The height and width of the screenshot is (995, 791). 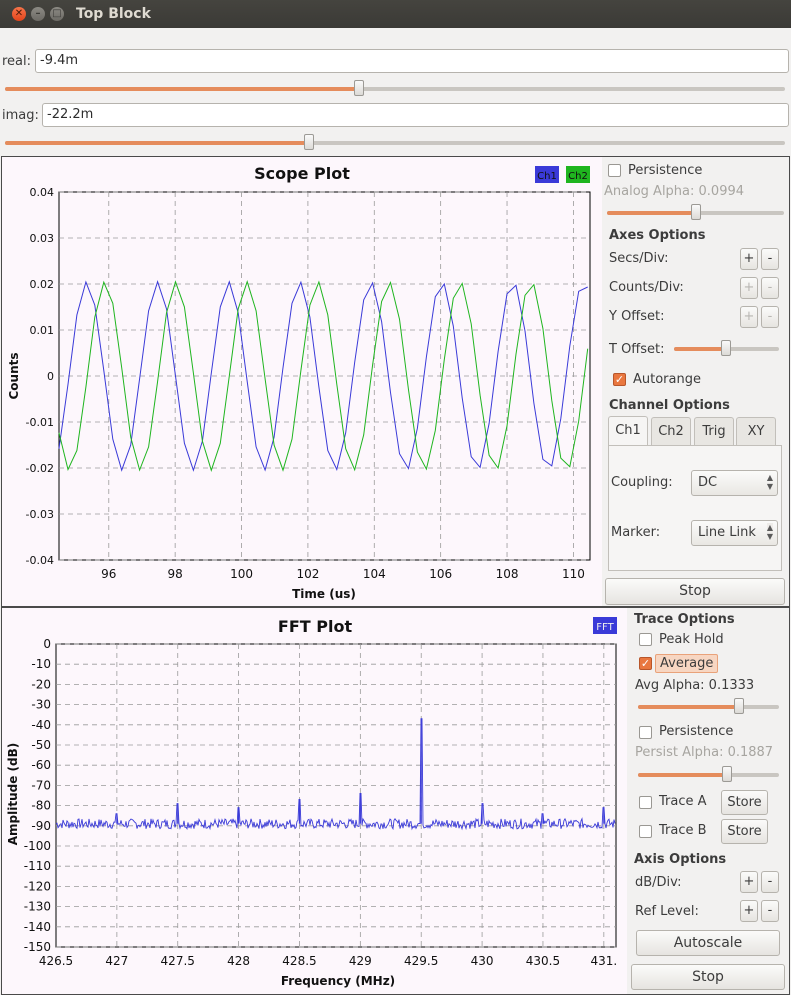 I want to click on scope-y-tick-label: 0.01, so click(x=42, y=330).